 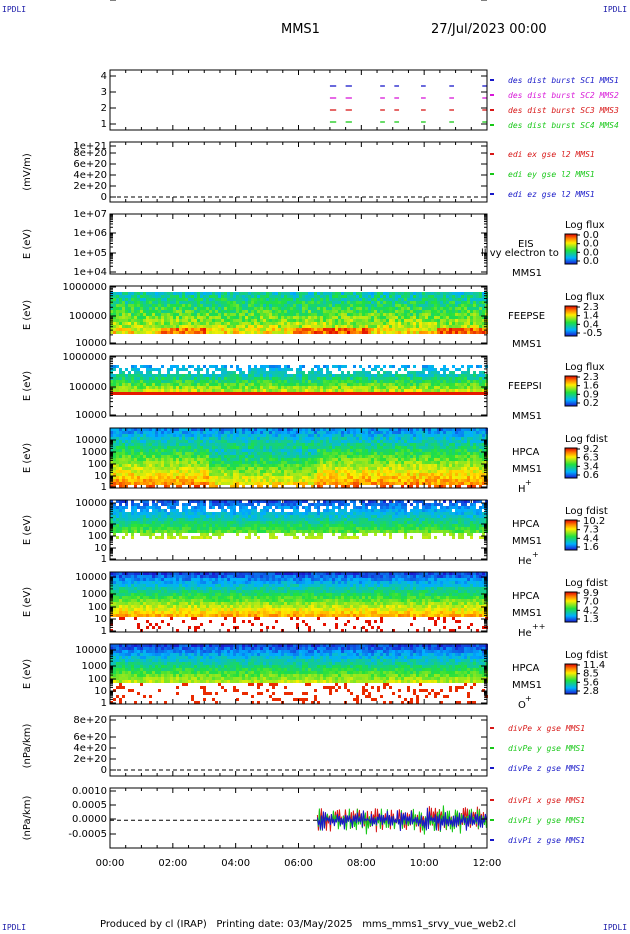 I want to click on x-tick-label: 04:00, so click(x=235, y=863).